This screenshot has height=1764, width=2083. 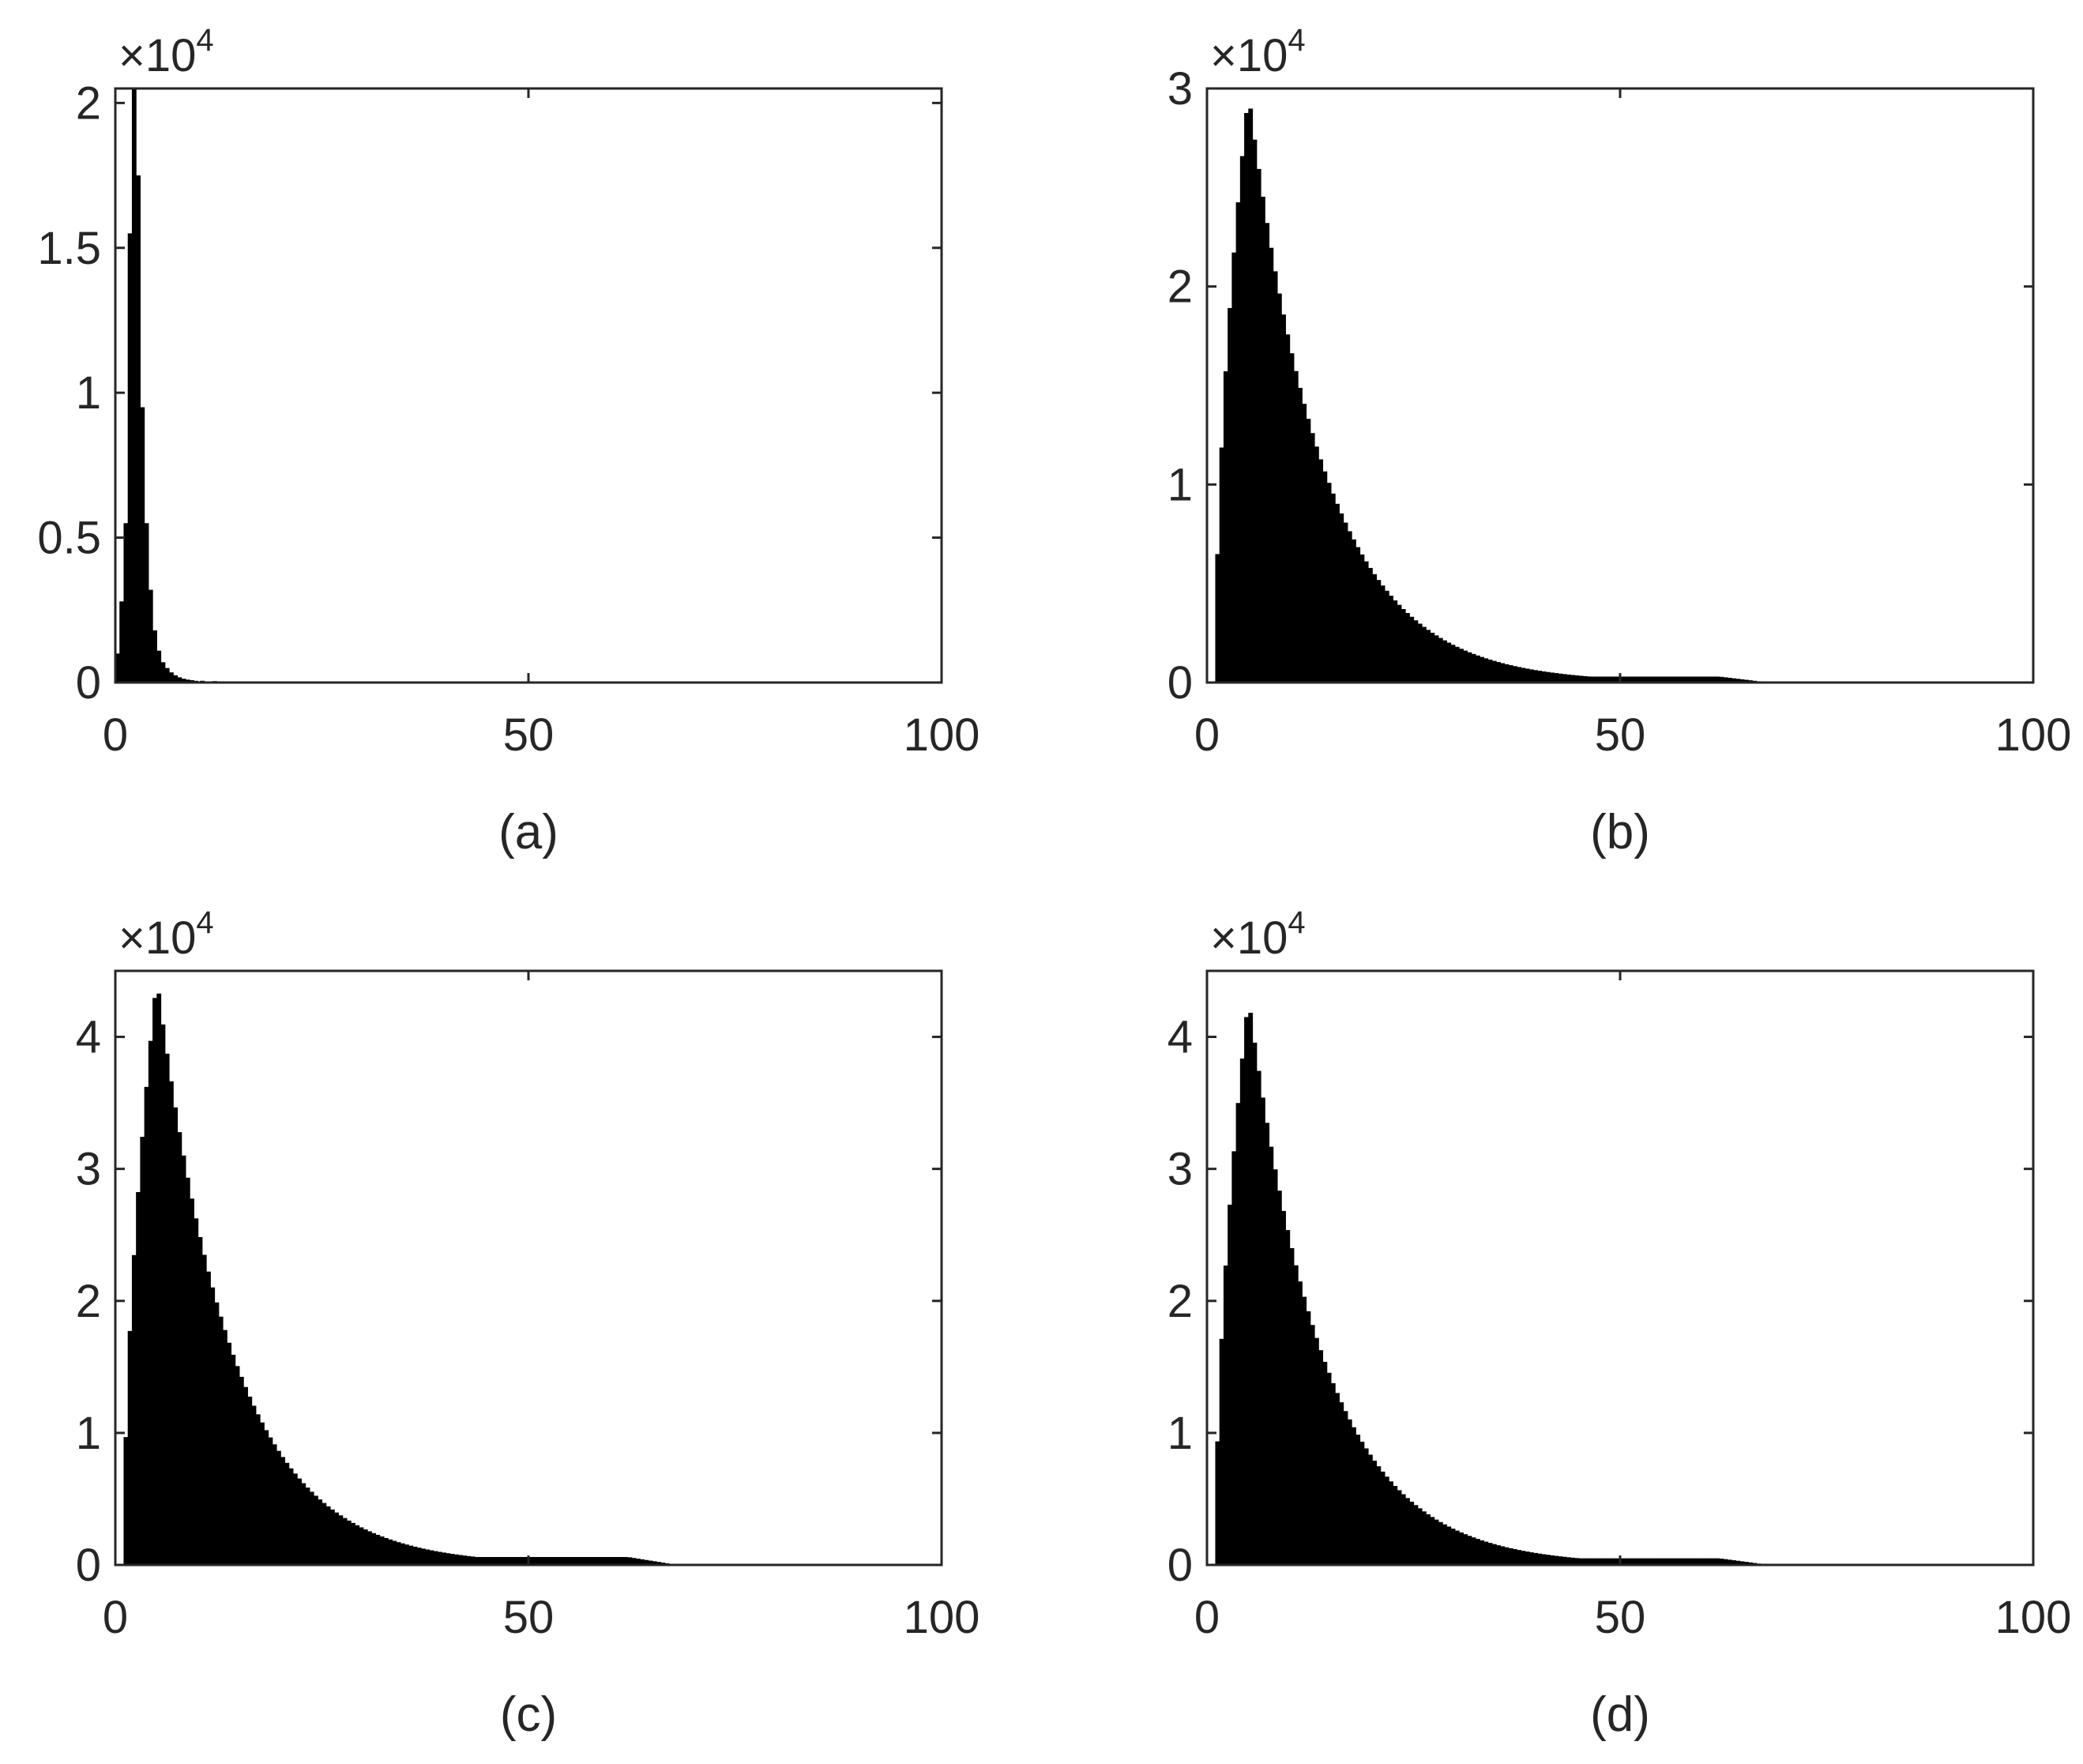 I want to click on panel-caption: (c), so click(x=528, y=1714).